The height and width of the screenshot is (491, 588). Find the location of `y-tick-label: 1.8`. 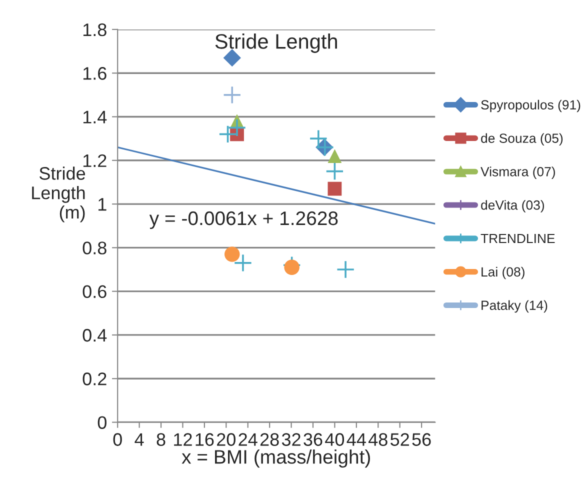

y-tick-label: 1.8 is located at coordinates (94, 29).